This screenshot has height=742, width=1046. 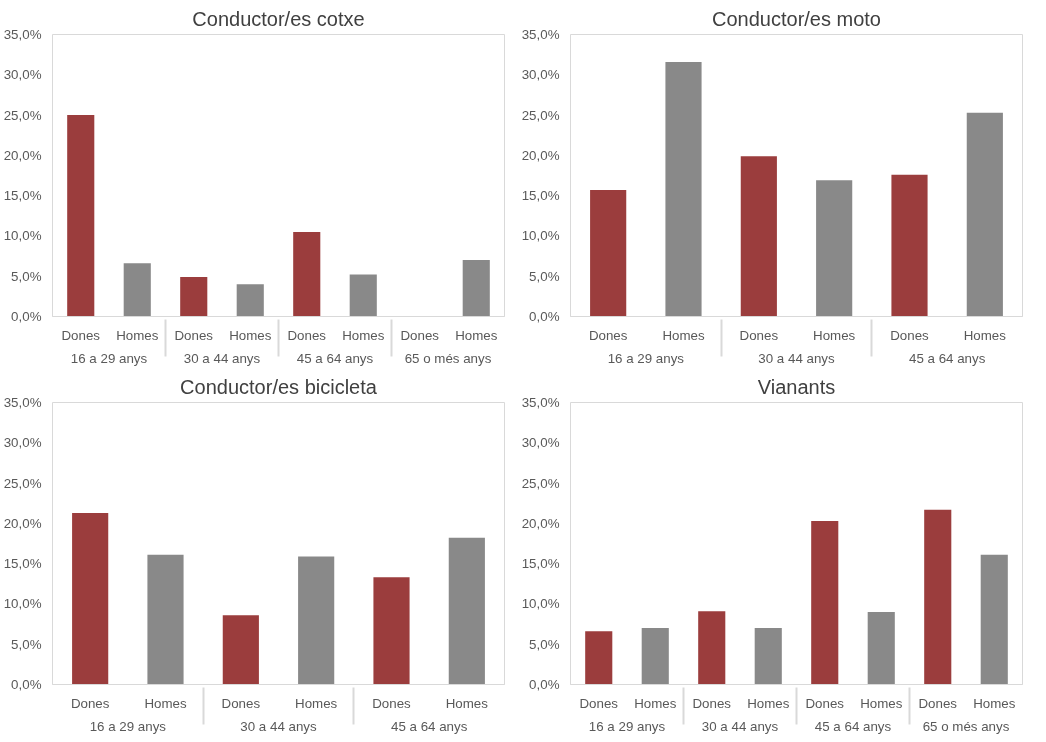 I want to click on chart-title: Conductor/es moto, so click(x=796, y=18).